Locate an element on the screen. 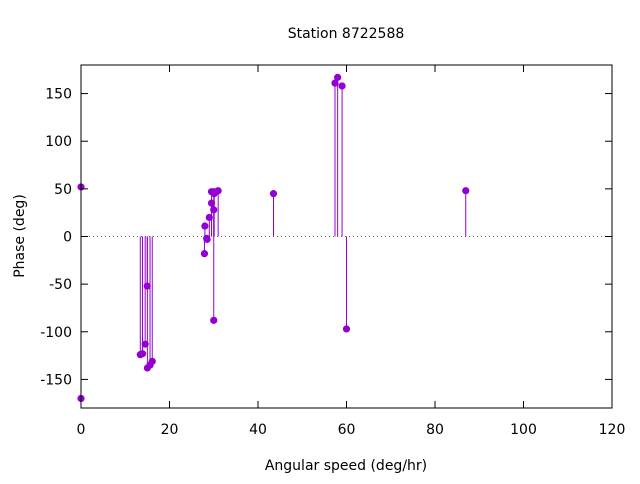  x-tick-label: 120 is located at coordinates (612, 430).